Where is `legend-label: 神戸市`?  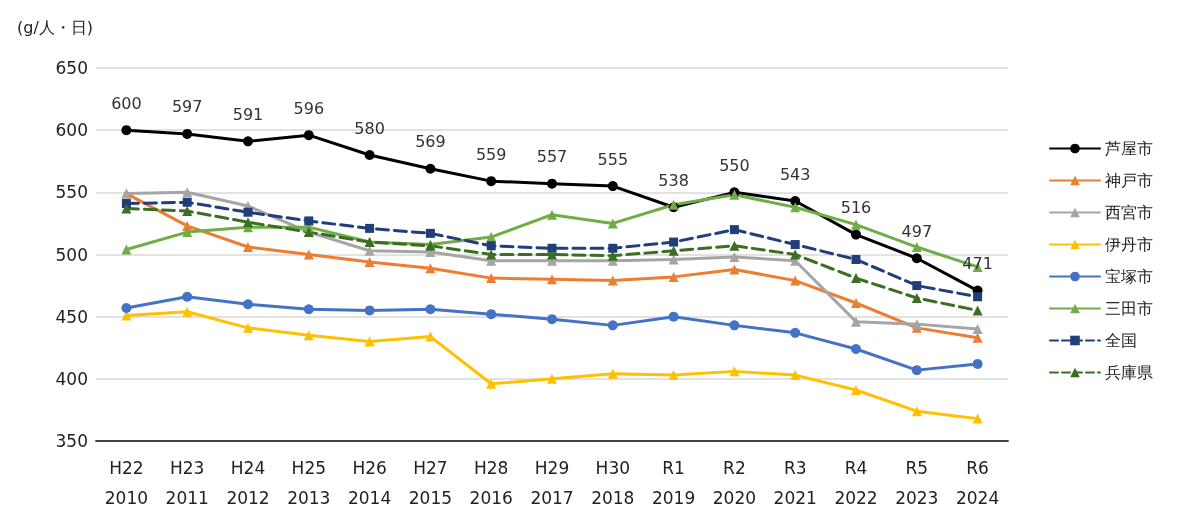
legend-label: 神戸市 is located at coordinates (1129, 180).